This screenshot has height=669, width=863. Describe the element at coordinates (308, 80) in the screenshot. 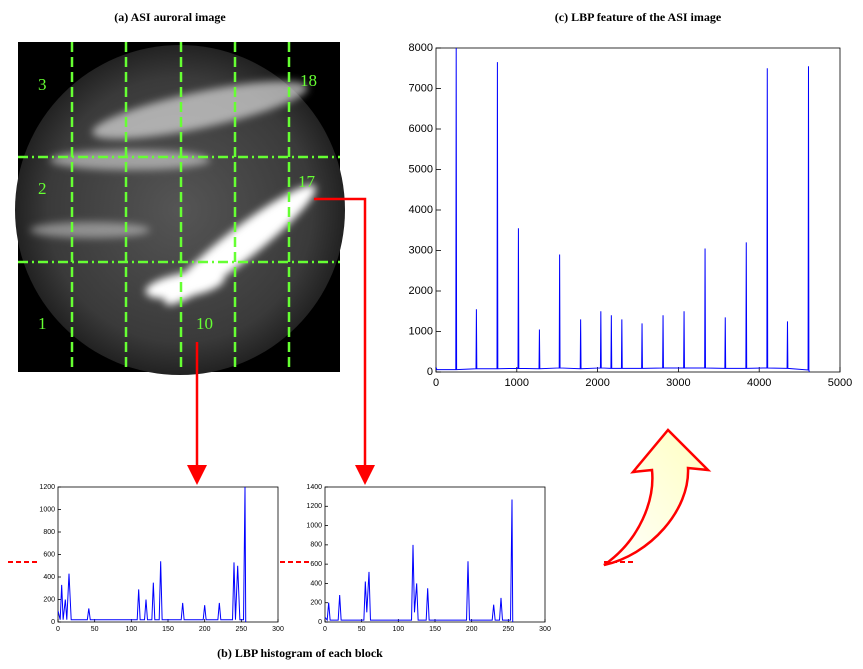

I see `block-label: 18` at that location.